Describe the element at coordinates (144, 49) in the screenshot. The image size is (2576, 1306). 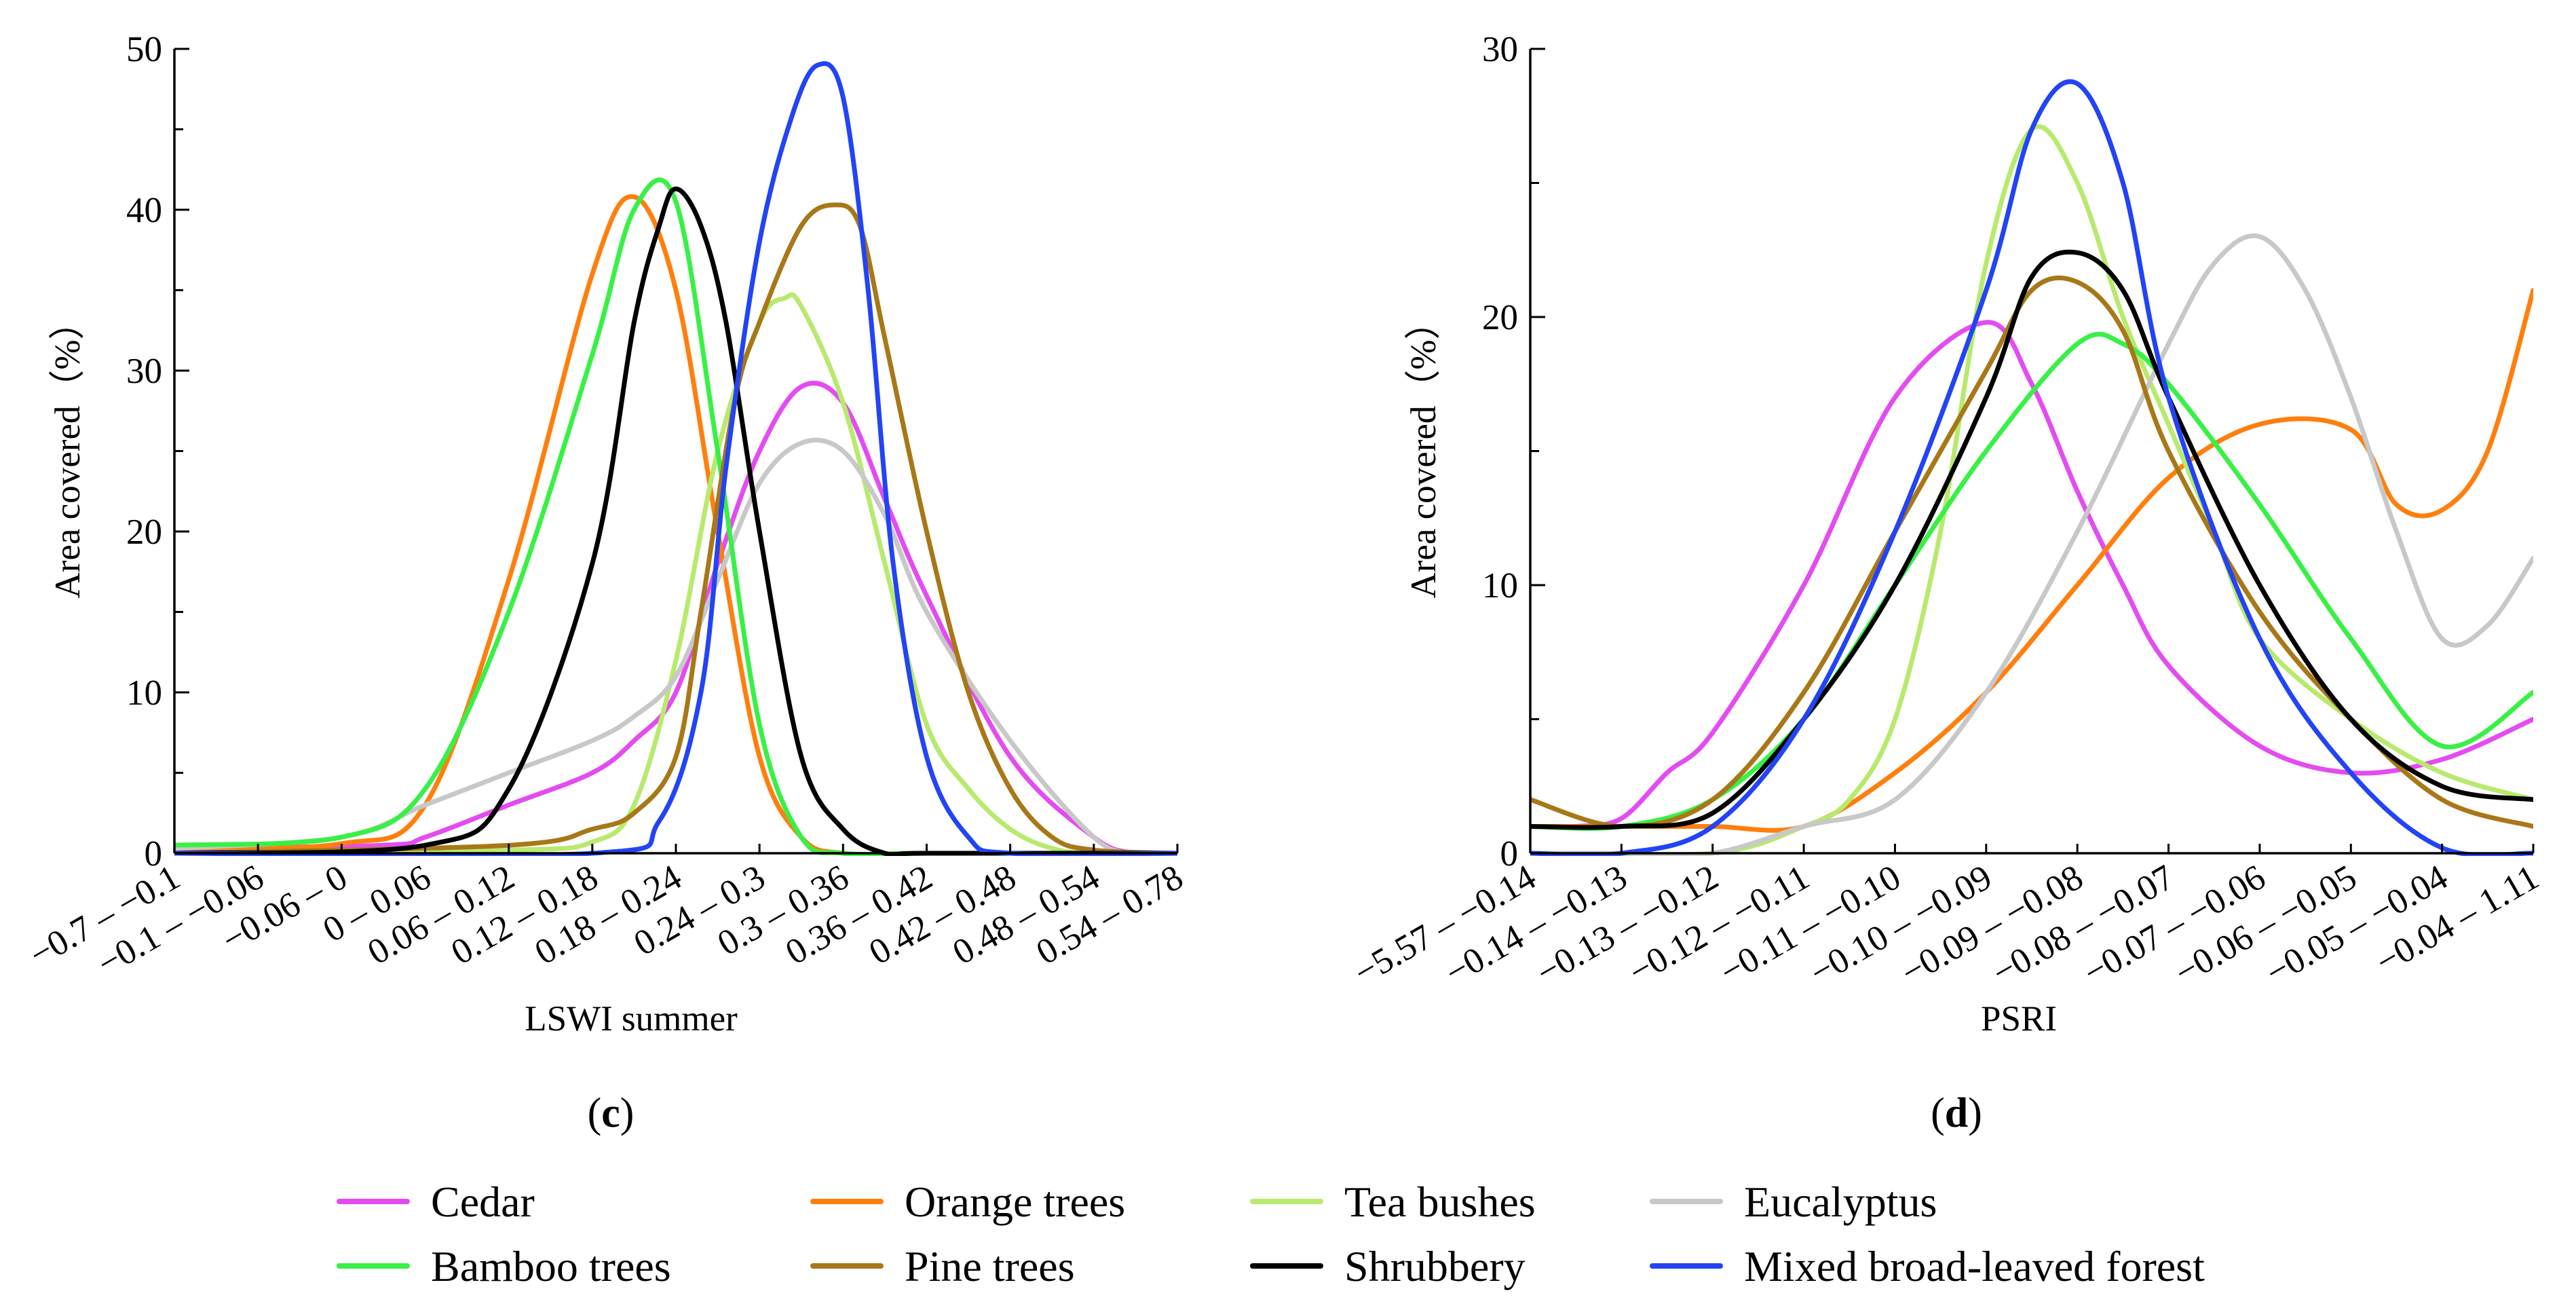
I see `y-tick-label: 50` at that location.